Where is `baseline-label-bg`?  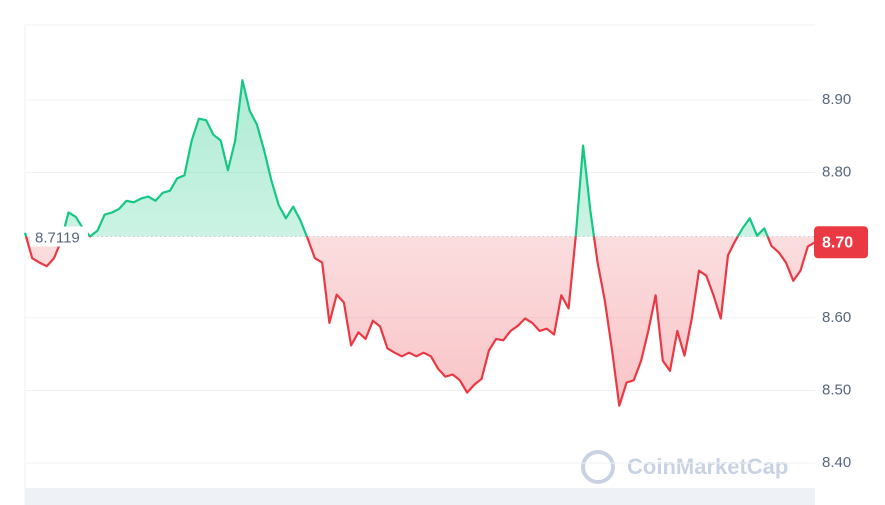
baseline-label-bg is located at coordinates (59, 236).